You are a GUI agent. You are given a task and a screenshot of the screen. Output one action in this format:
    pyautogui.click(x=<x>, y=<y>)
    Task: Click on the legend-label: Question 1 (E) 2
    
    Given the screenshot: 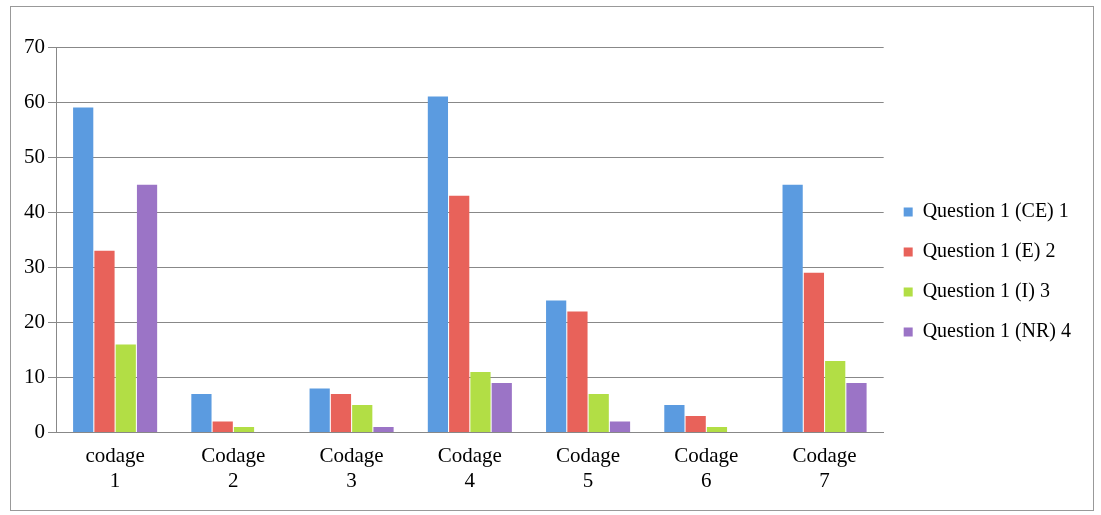 What is the action you would take?
    pyautogui.click(x=989, y=251)
    